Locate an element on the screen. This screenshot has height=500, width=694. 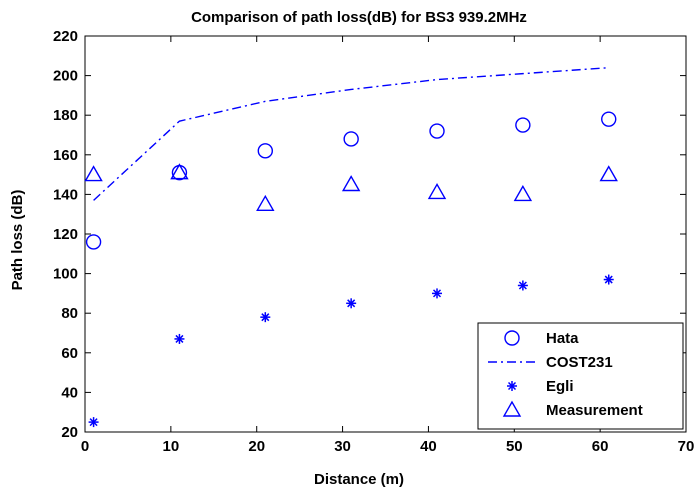
x-tick-label: 20 is located at coordinates (256, 446).